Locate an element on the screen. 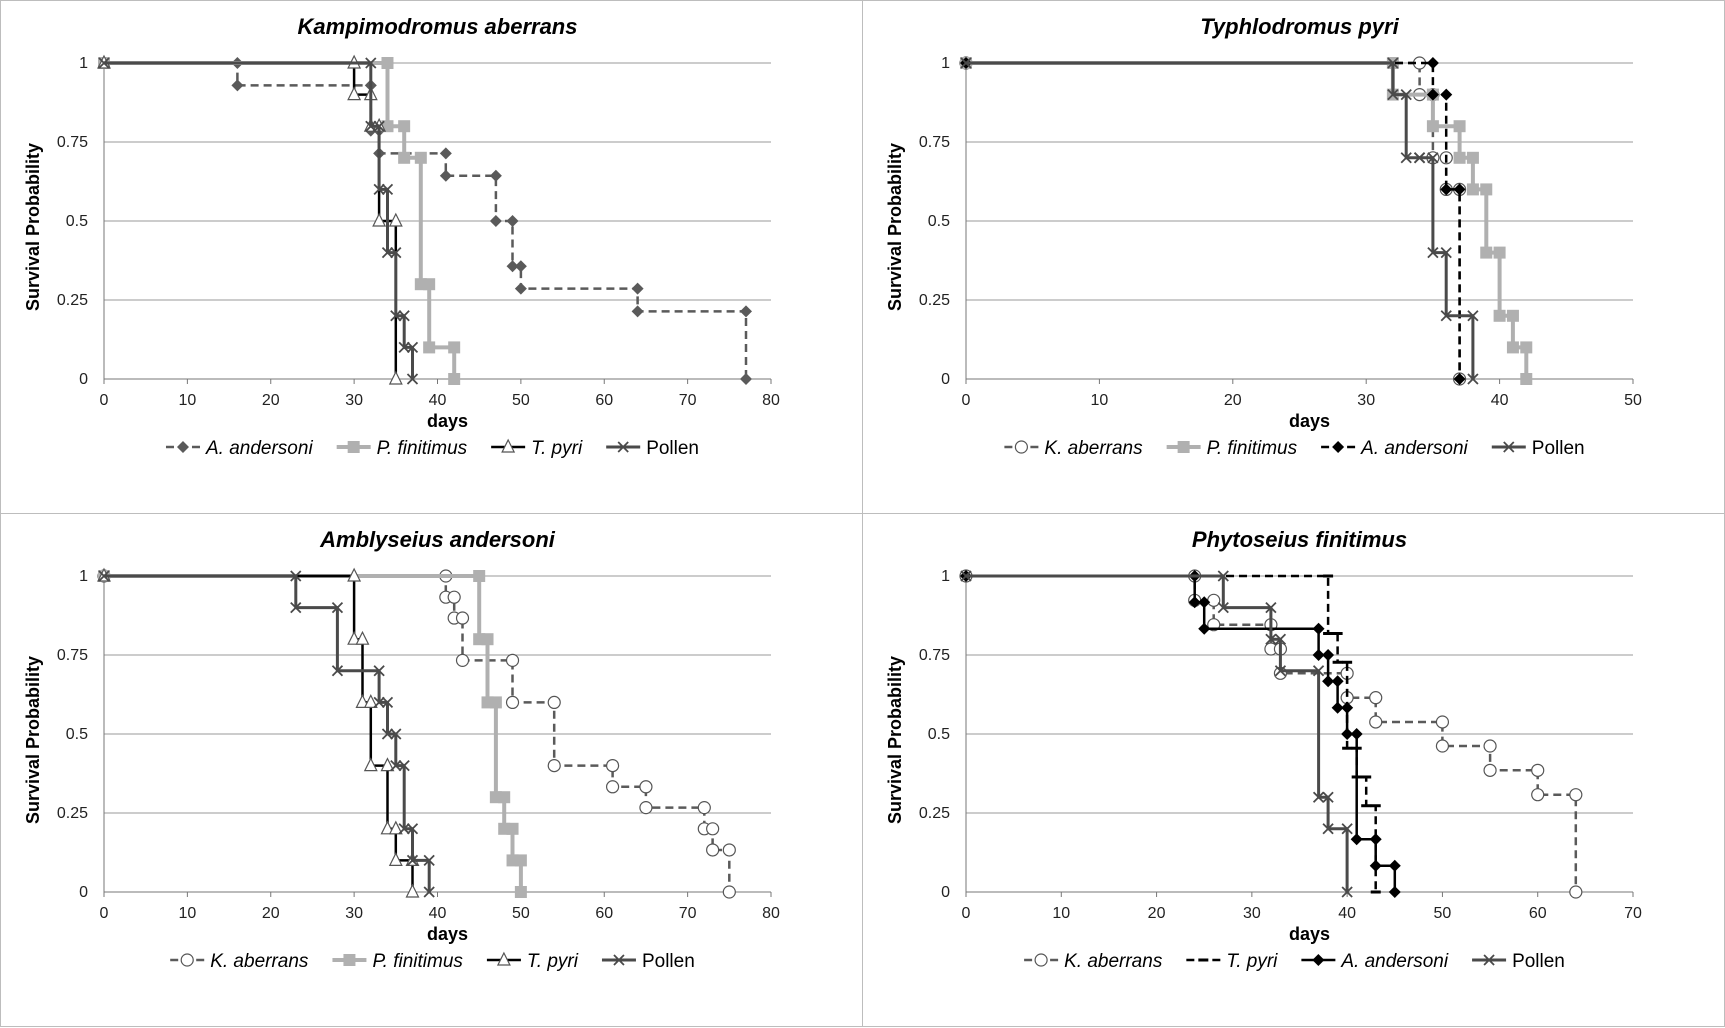 Image resolution: width=1725 pixels, height=1028 pixels. x-tick-label: 80 is located at coordinates (771, 400).